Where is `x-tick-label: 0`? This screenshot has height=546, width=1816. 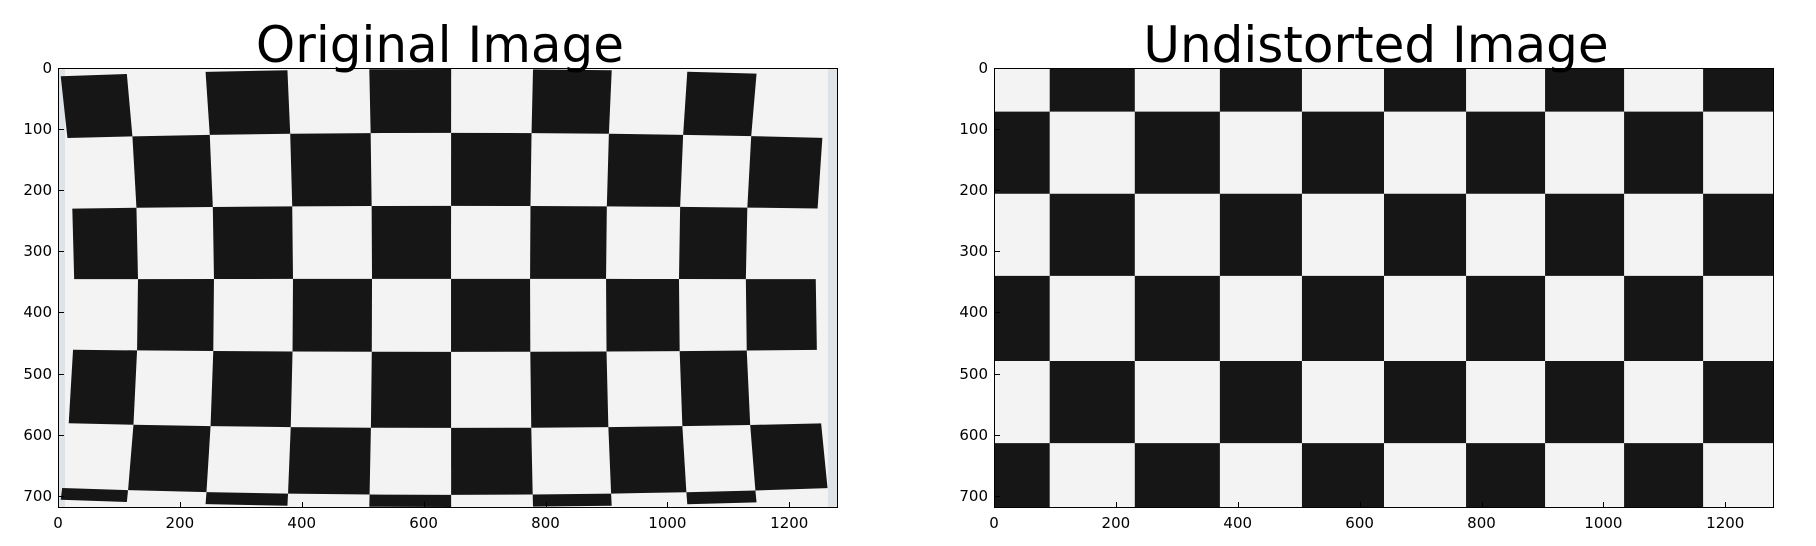 x-tick-label: 0 is located at coordinates (58, 523).